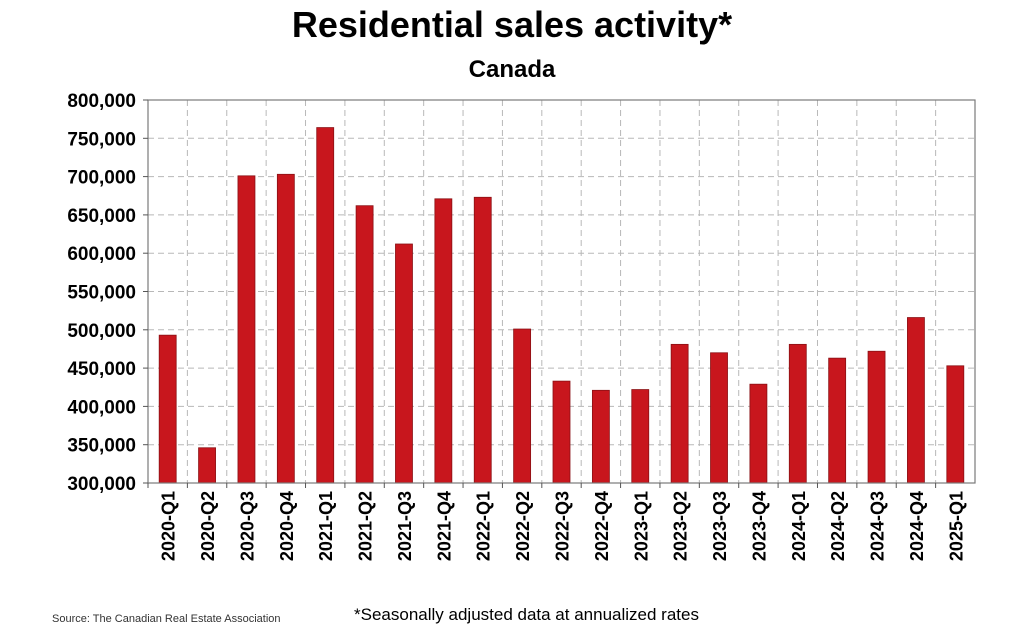 Image resolution: width=1024 pixels, height=629 pixels. Describe the element at coordinates (759, 526) in the screenshot. I see `x-tick-label: 2023-Q4` at that location.